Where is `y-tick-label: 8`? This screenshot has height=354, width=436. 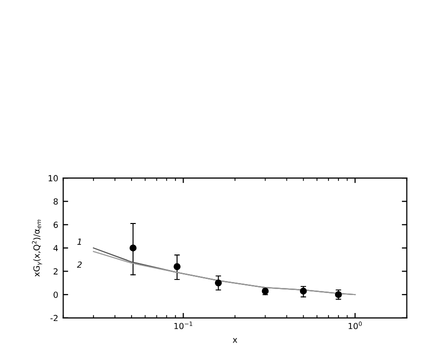 y-tick-label: 8 is located at coordinates (56, 201).